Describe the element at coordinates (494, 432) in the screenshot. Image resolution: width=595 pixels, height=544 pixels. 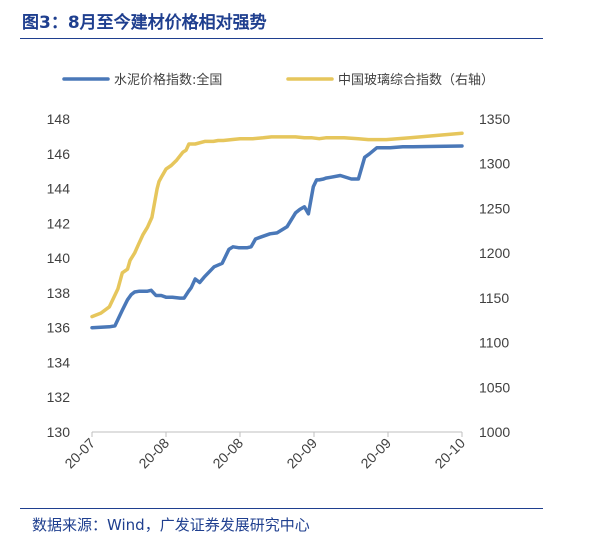
I see `y-right-tick-label: 1000` at that location.